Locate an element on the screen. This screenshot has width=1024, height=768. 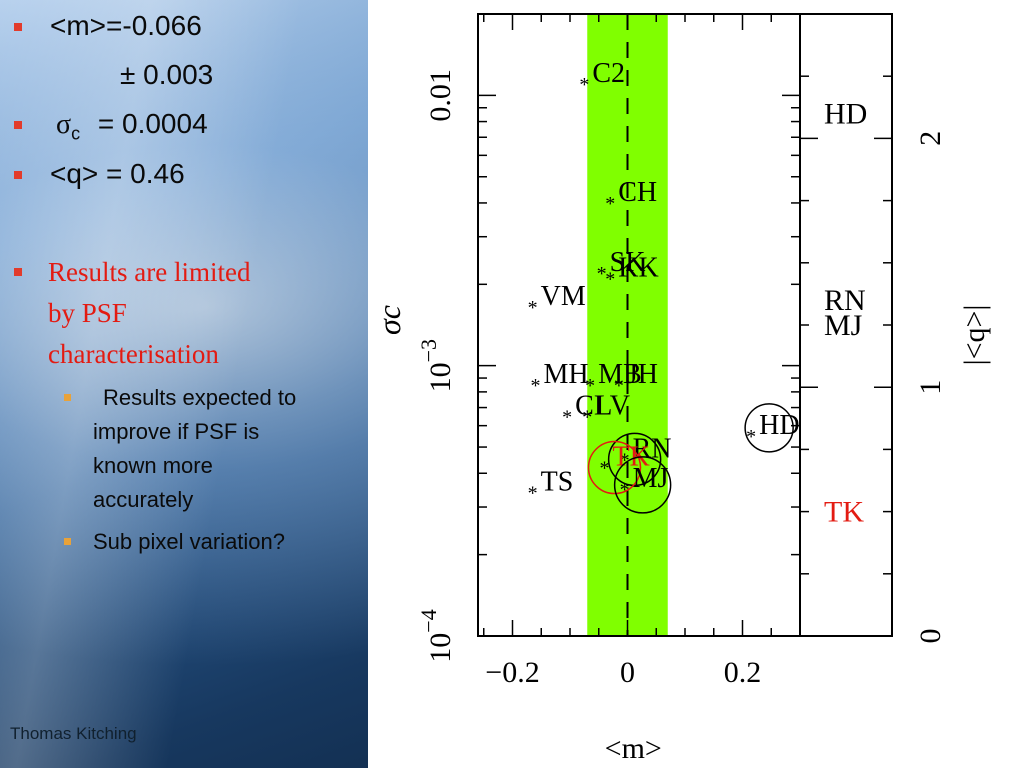
bullet-mean-q: <q> = 0.46 is located at coordinates (117, 173).